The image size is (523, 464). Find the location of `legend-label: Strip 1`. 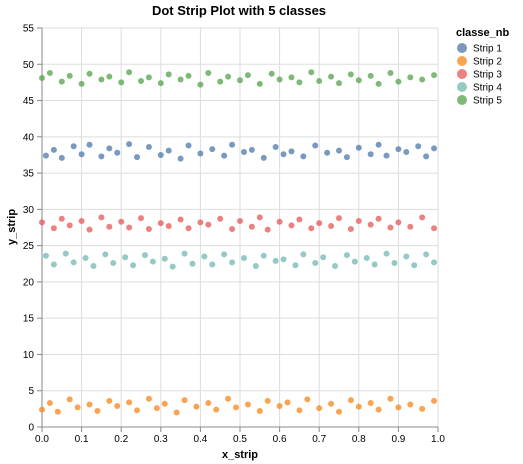

legend-label: Strip 1 is located at coordinates (487, 49).